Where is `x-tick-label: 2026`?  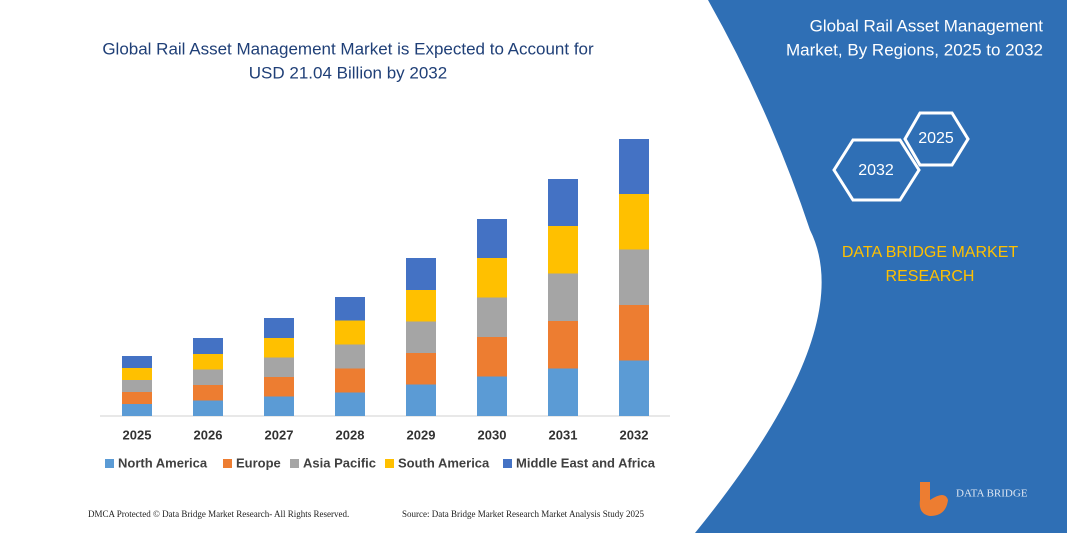
x-tick-label: 2026 is located at coordinates (208, 434).